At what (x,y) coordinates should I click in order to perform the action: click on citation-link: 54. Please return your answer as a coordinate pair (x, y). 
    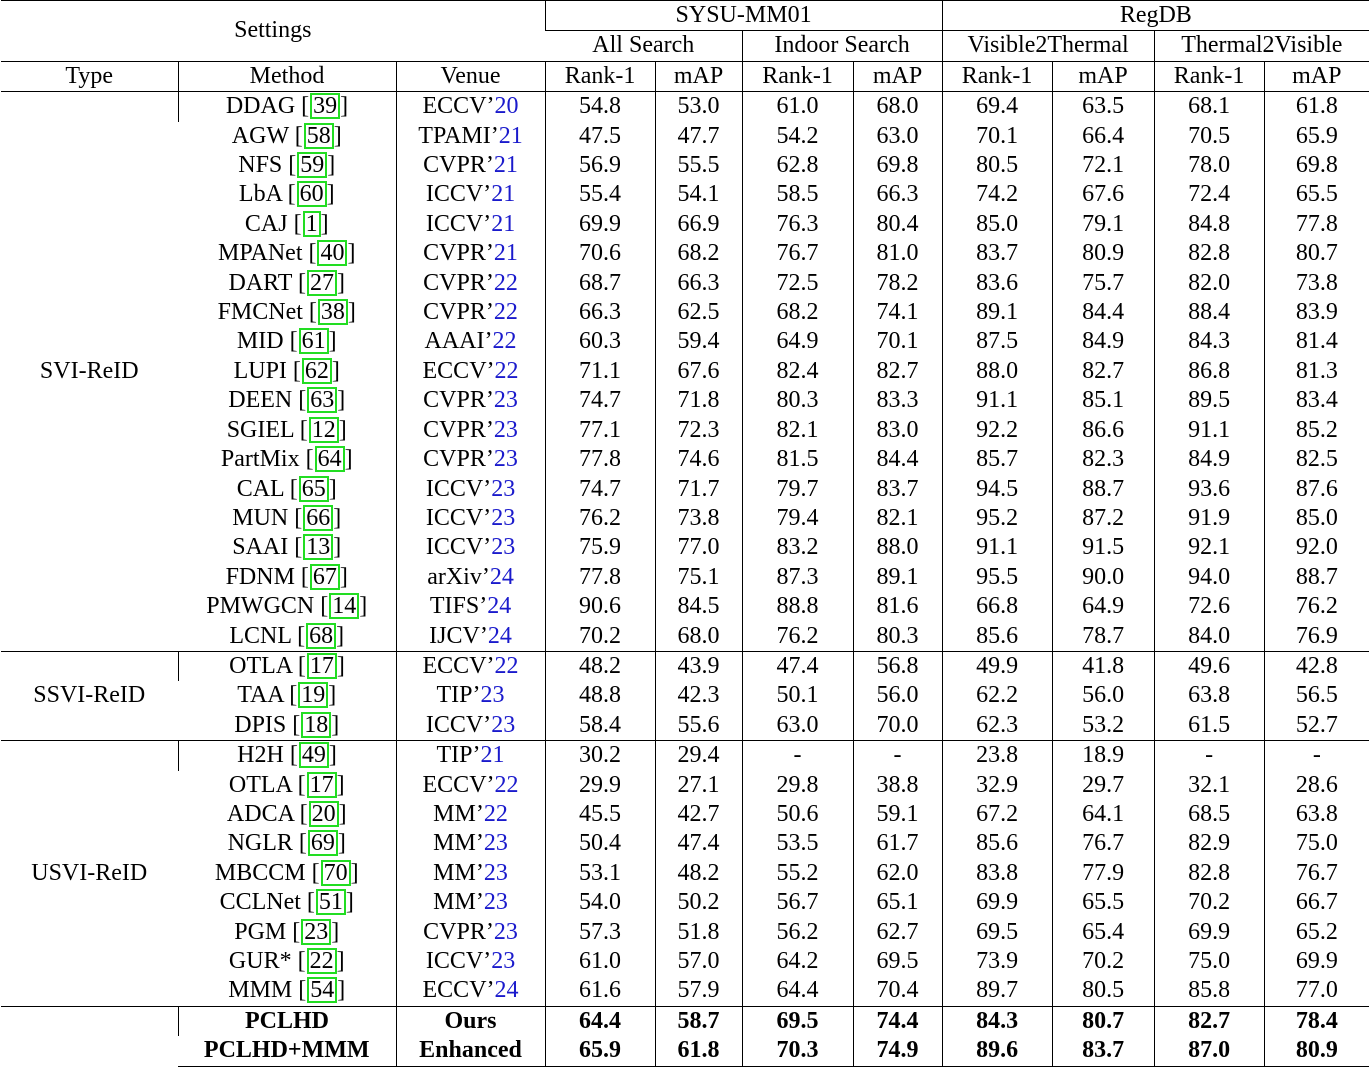
    Looking at the image, I should click on (322, 990).